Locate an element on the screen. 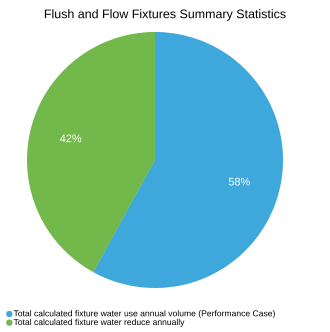  legend-label: Total calculated fixture water use annual volume (Performance Case) is located at coordinates (144, 314).